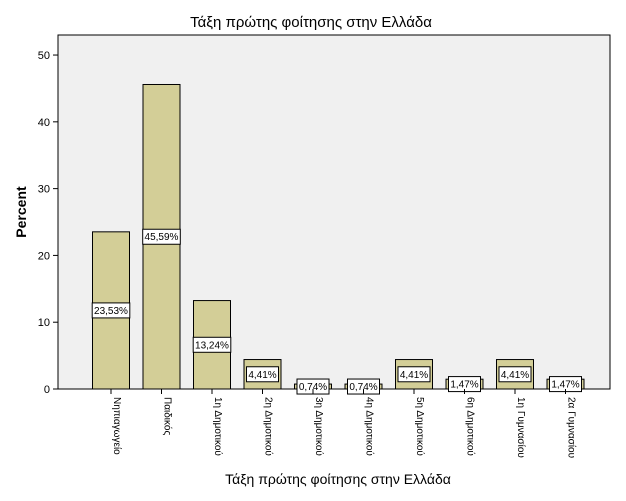 The height and width of the screenshot is (501, 626). What do you see at coordinates (218, 426) in the screenshot?
I see `x-tick-label: 1η Δημοτικού` at bounding box center [218, 426].